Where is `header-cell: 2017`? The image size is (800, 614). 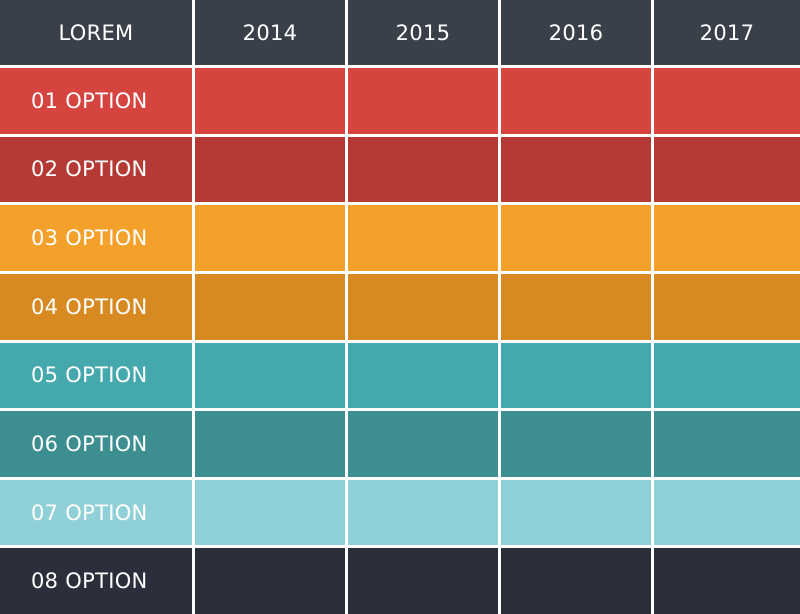
header-cell: 2017 is located at coordinates (727, 32).